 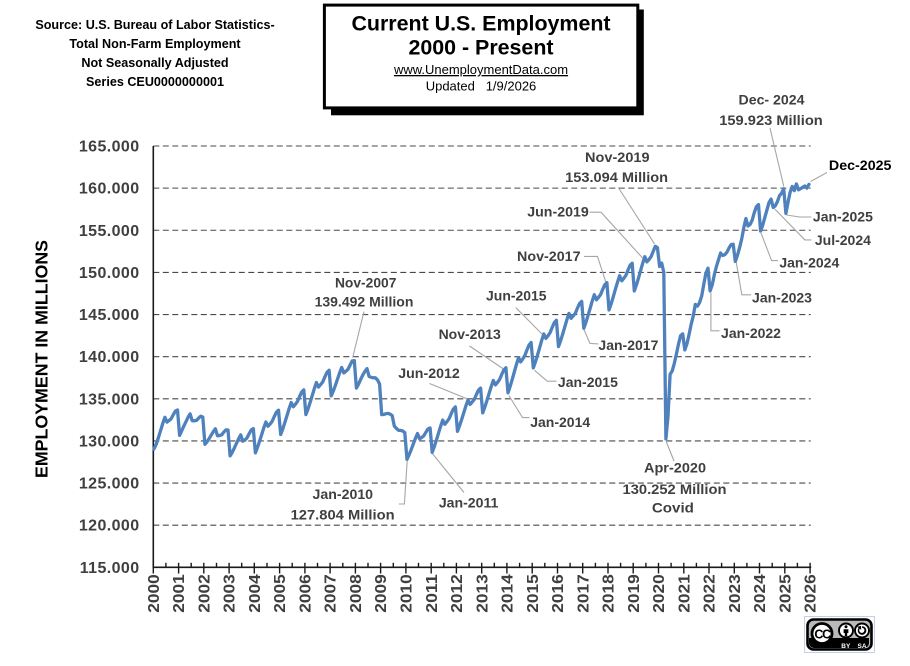 What do you see at coordinates (109, 315) in the screenshot?
I see `svg-text: 145.000` at bounding box center [109, 315].